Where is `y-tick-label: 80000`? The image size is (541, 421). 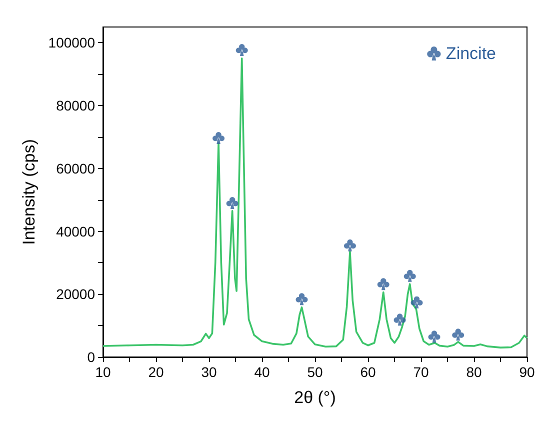 y-tick-label: 80000 is located at coordinates (76, 106).